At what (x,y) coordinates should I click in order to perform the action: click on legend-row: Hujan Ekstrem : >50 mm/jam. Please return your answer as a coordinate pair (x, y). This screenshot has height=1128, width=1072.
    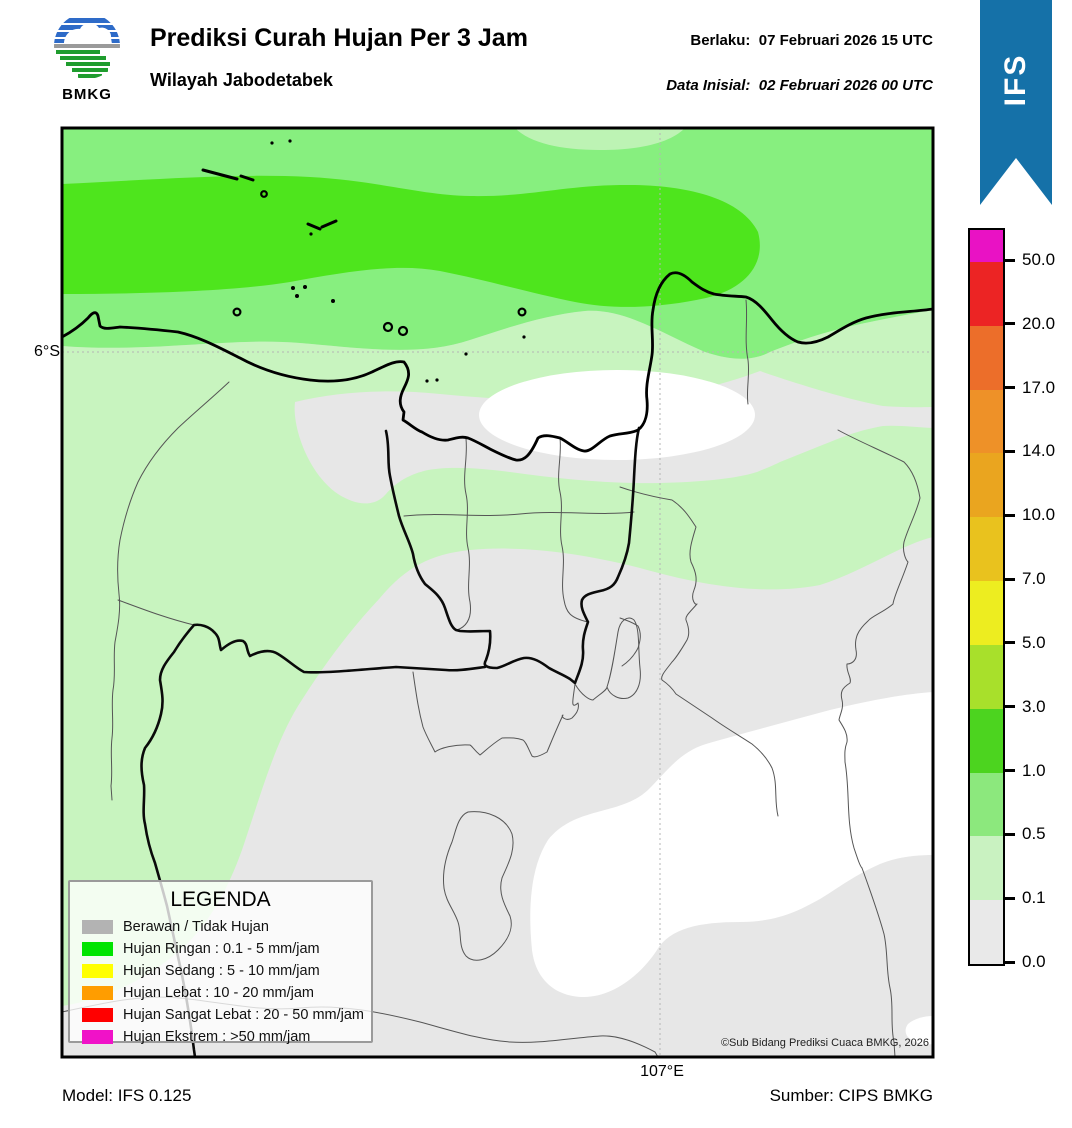
    Looking at the image, I should click on (220, 1037).